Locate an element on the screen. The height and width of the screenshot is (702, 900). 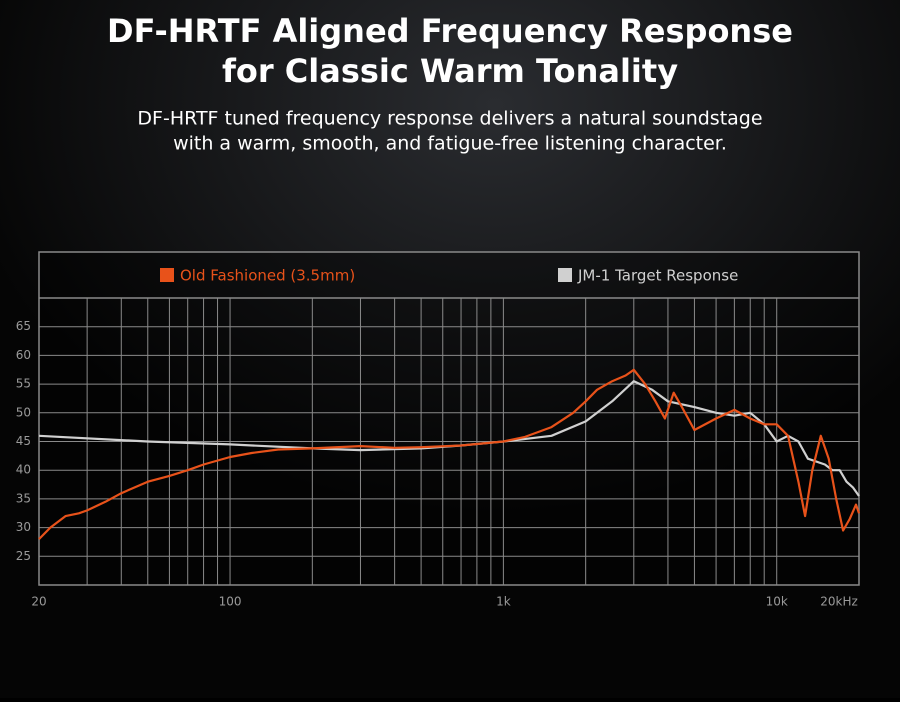
y-tick-label: 55 is located at coordinates (23, 384).